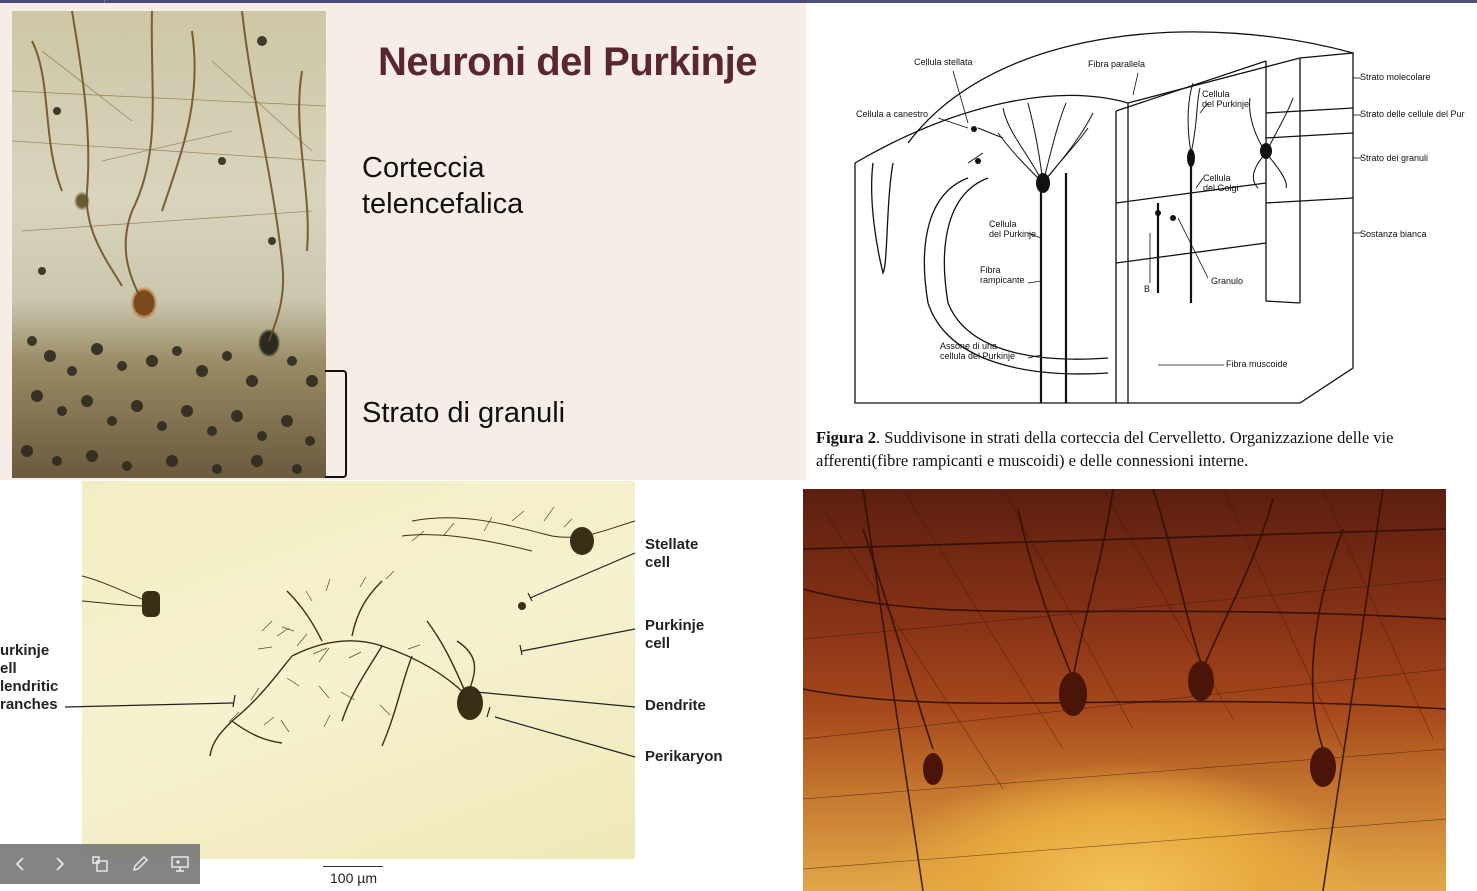 Image resolution: width=1477 pixels, height=891 pixels. What do you see at coordinates (1013, 229) in the screenshot?
I see `diagram-label-purkinje-mid: Cellula del Purkinje` at bounding box center [1013, 229].